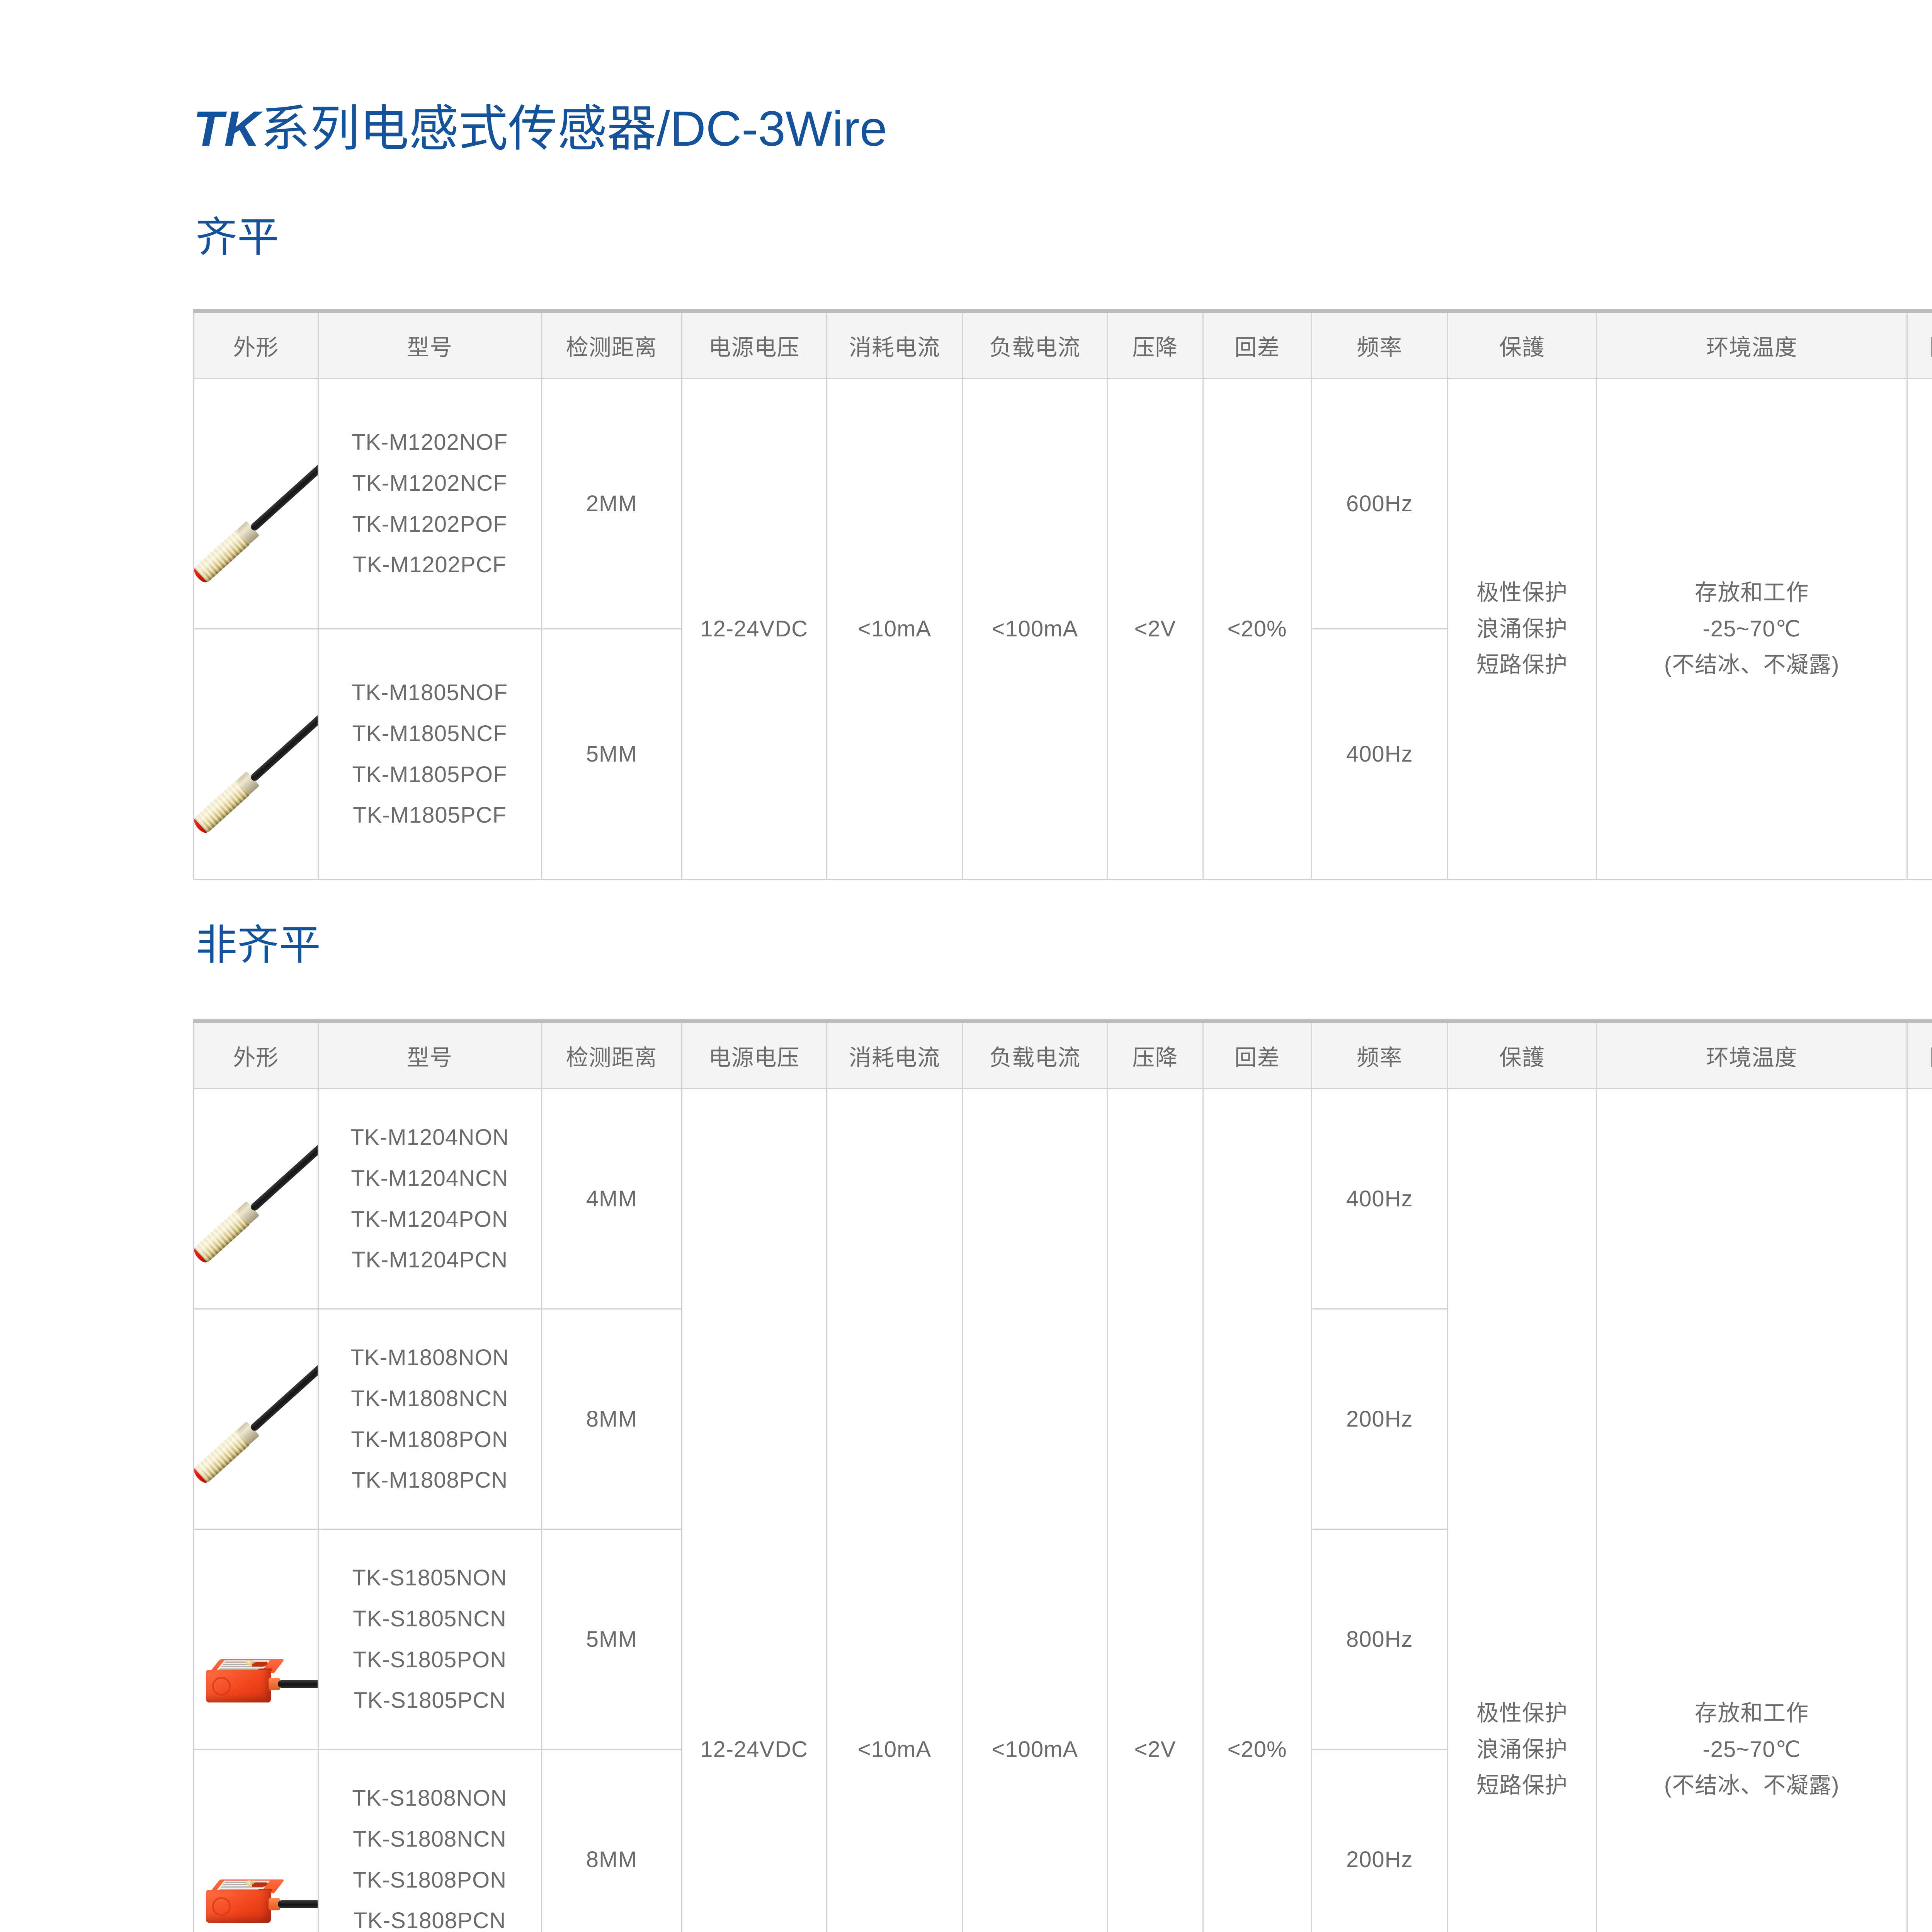 The image size is (1932, 1932). I want to click on model-number: TK-M1204PON, so click(430, 1219).